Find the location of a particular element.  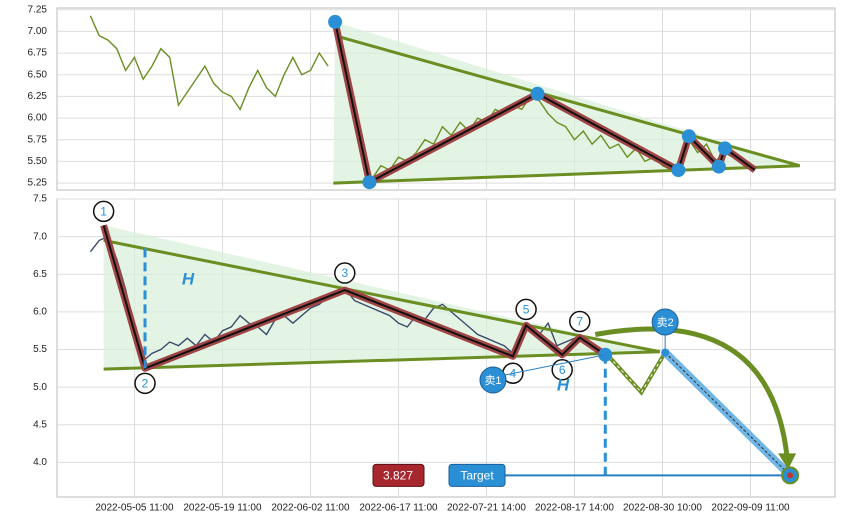

y-tick-label: 5.25 is located at coordinates (38, 183).